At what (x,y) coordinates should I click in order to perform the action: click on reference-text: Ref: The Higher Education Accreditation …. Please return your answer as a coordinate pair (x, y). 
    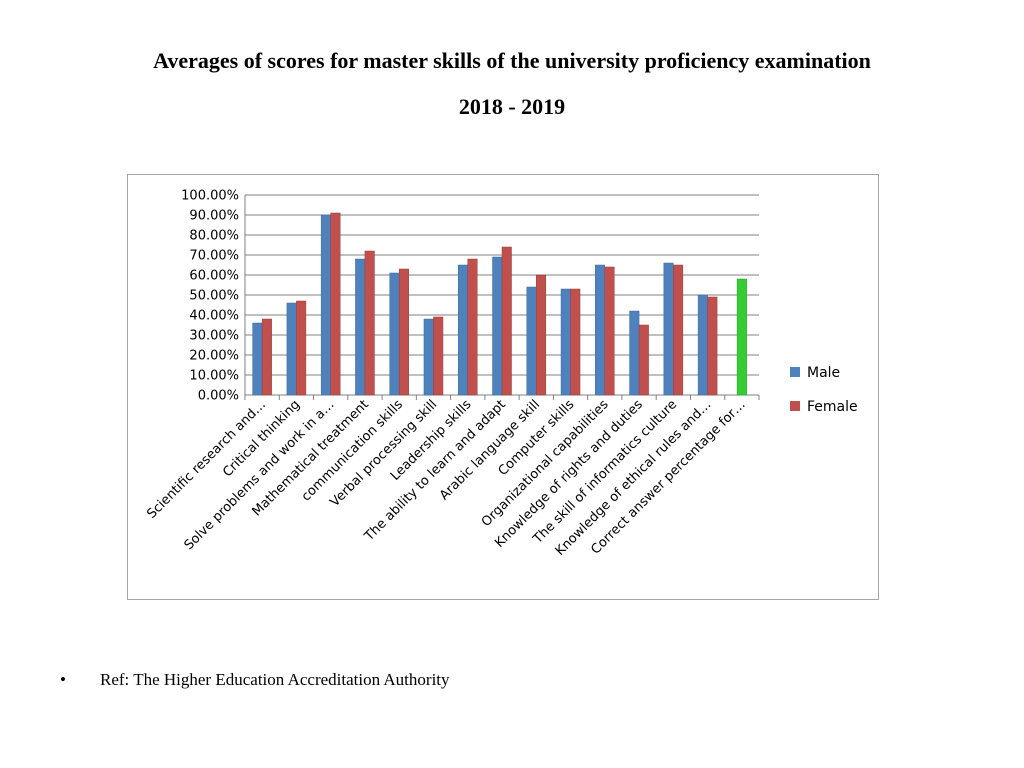
    Looking at the image, I should click on (275, 679).